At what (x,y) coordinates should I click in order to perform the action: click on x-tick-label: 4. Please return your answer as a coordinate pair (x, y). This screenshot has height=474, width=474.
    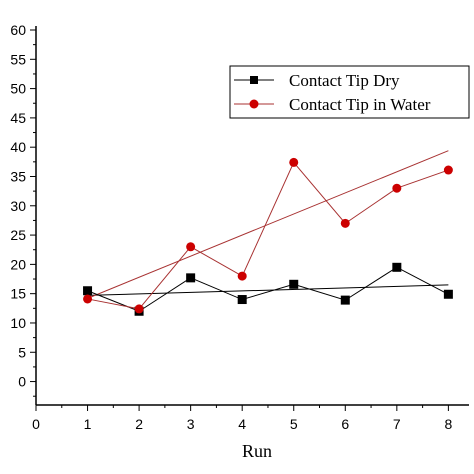
    Looking at the image, I should click on (242, 424).